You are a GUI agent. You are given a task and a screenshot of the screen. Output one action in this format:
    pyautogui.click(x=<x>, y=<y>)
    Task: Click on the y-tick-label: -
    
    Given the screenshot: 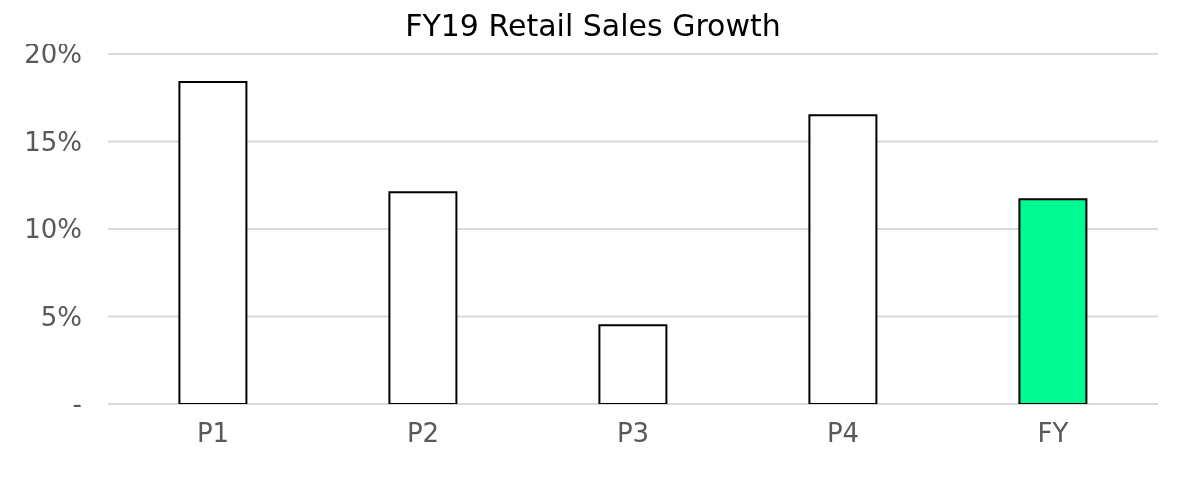 What is the action you would take?
    pyautogui.click(x=77, y=404)
    